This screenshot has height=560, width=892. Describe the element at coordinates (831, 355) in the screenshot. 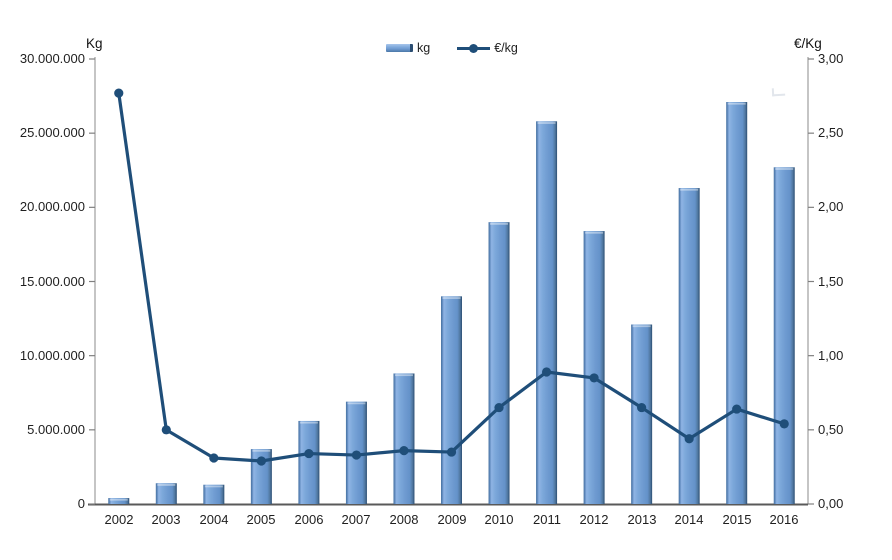

I see `y-right-tick-label: 1,00` at that location.